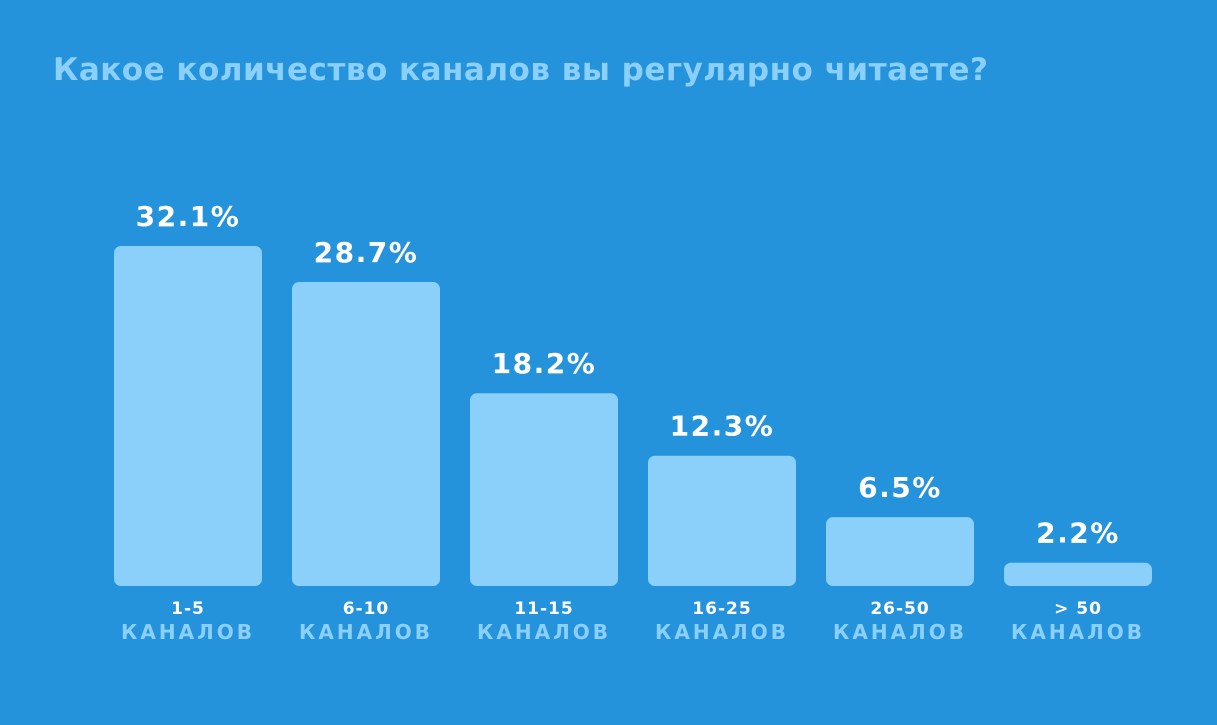 Image resolution: width=1217 pixels, height=725 pixels. Describe the element at coordinates (366, 609) in the screenshot. I see `category-range-label: 6-10` at that location.